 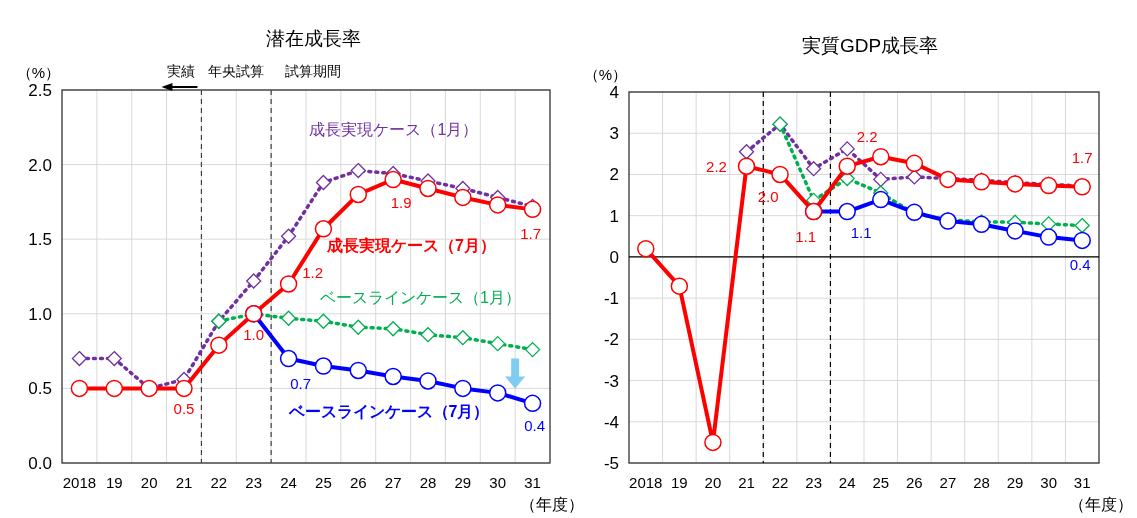 I want to click on data-label: 0.7, so click(x=300, y=383).